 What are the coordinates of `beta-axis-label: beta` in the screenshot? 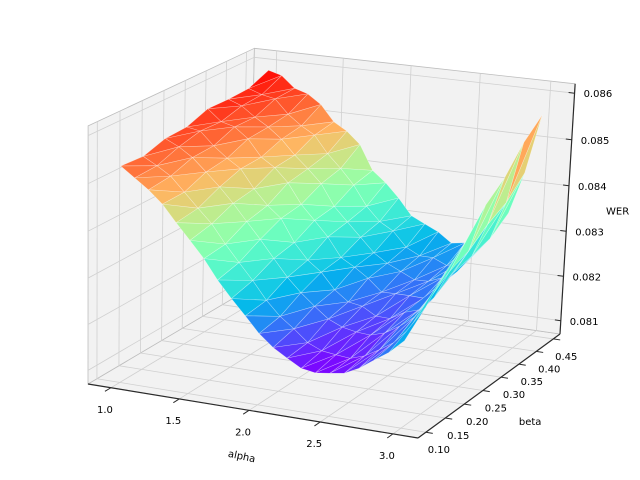 It's located at (530, 422).